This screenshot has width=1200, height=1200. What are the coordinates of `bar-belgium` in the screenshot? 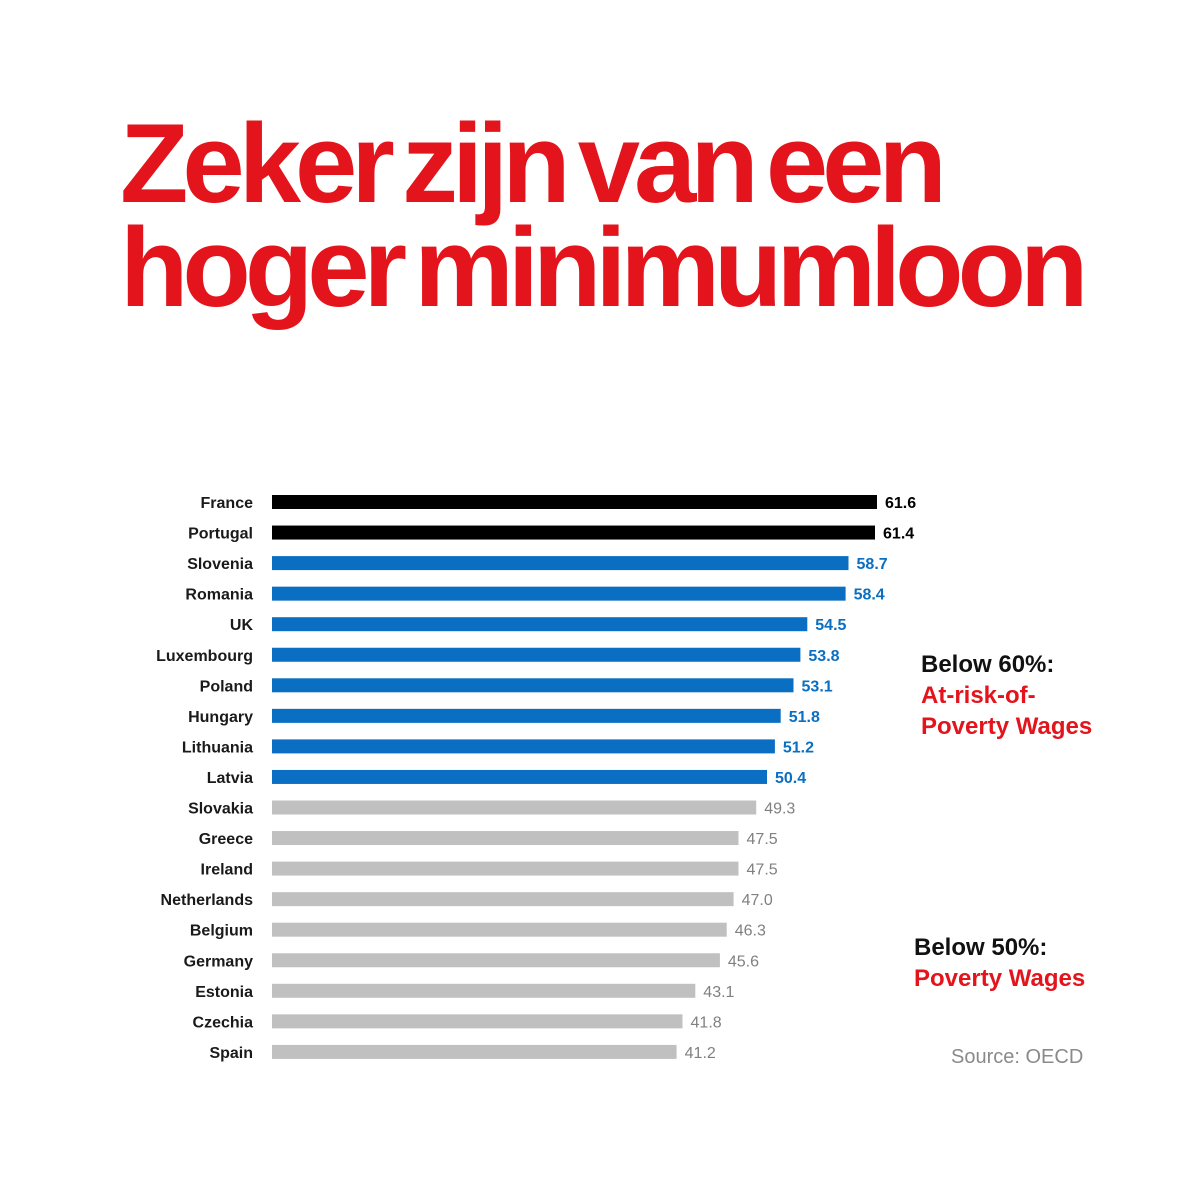 It's located at (499, 929).